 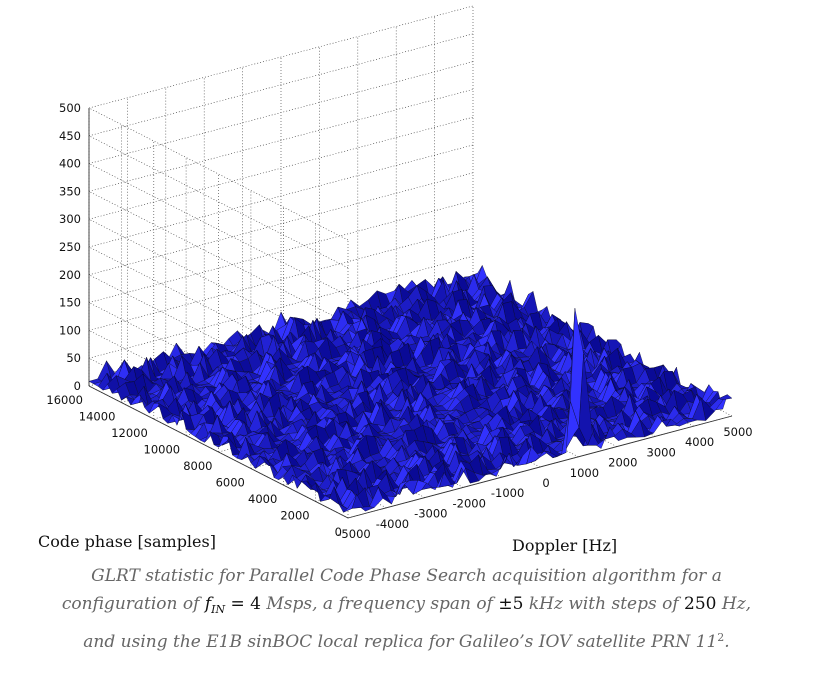 I want to click on z-tick-label: 300, so click(x=70, y=219).